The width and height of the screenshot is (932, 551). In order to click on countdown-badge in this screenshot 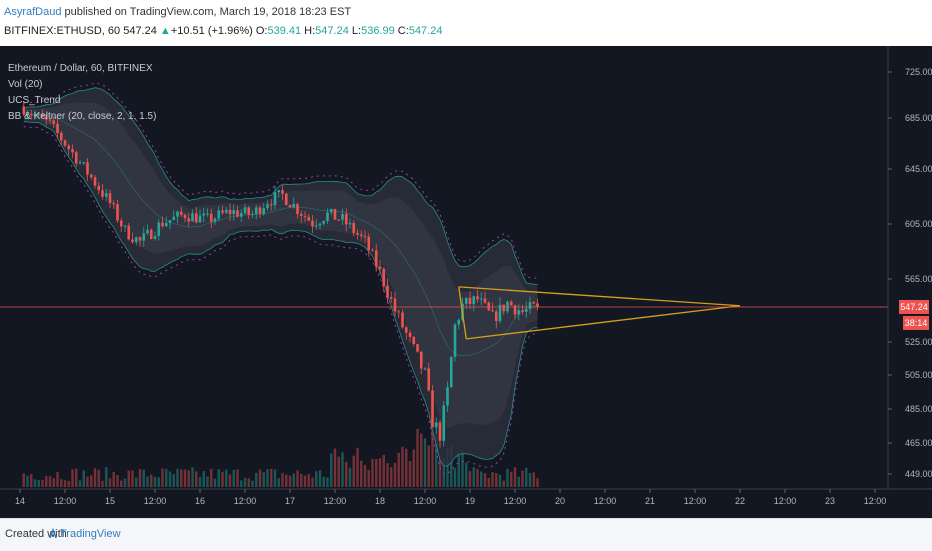, I will do `click(916, 322)`.